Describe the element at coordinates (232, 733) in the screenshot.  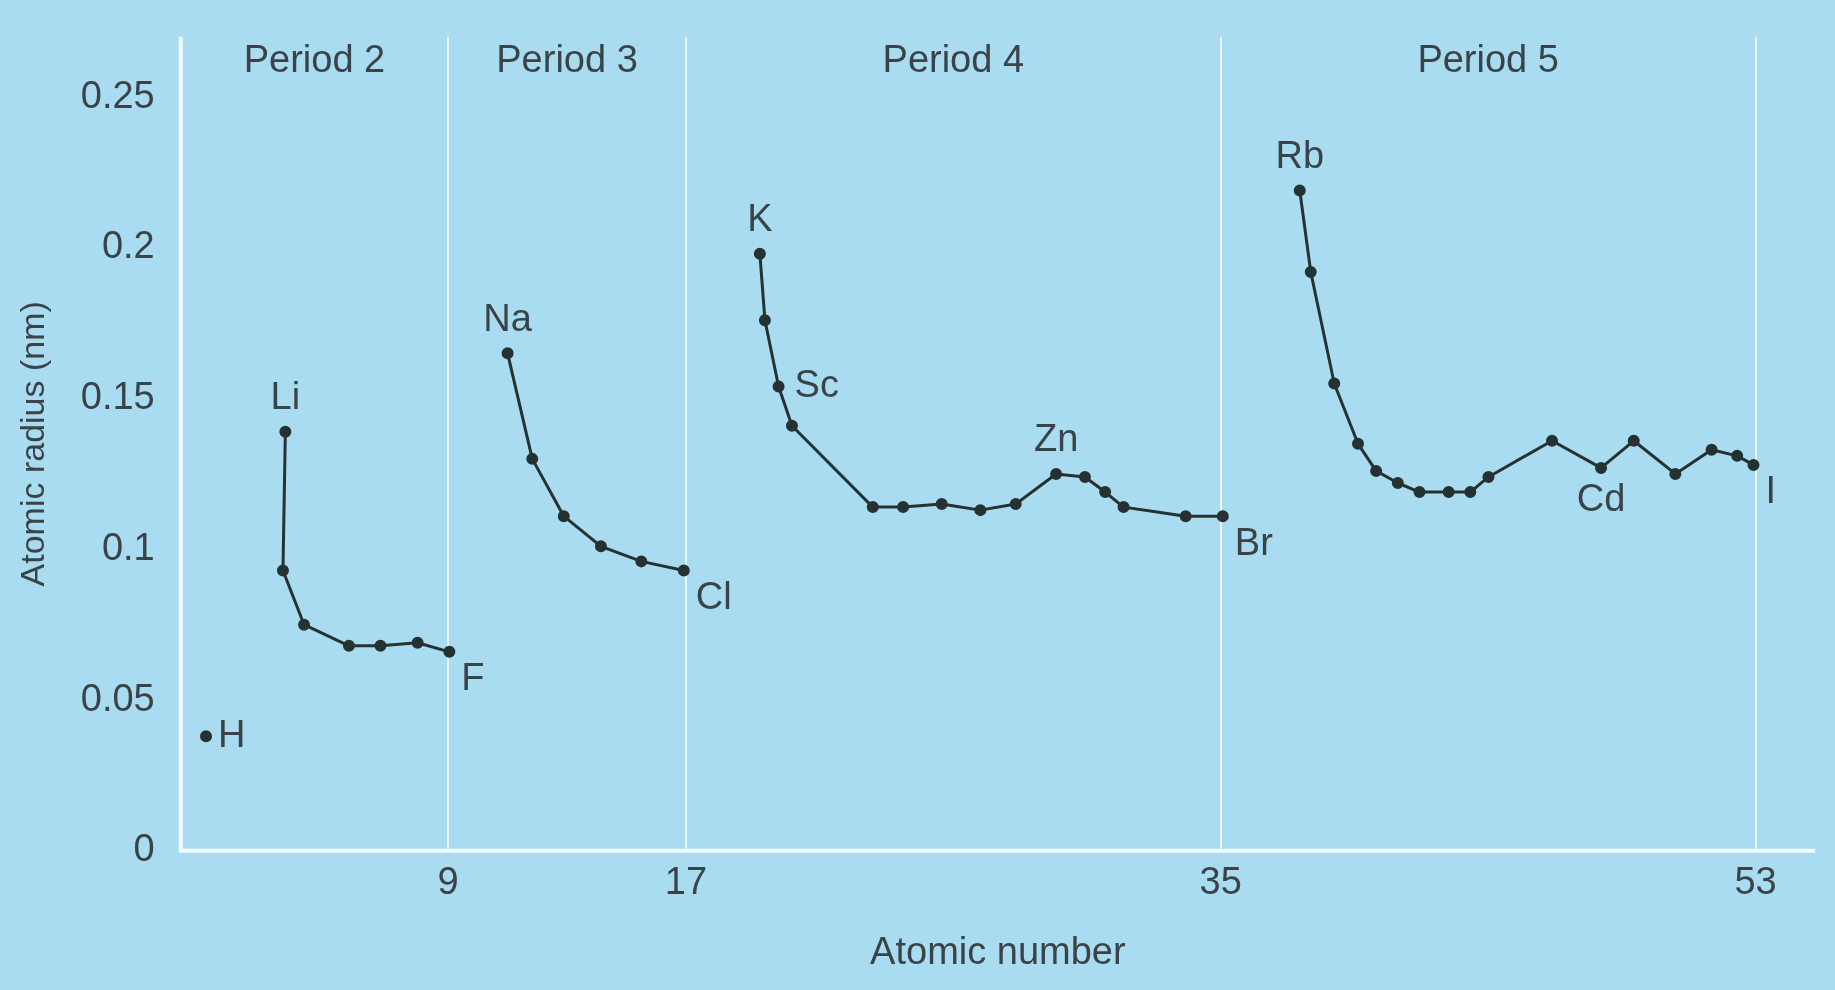
I see `annotation: H` at that location.